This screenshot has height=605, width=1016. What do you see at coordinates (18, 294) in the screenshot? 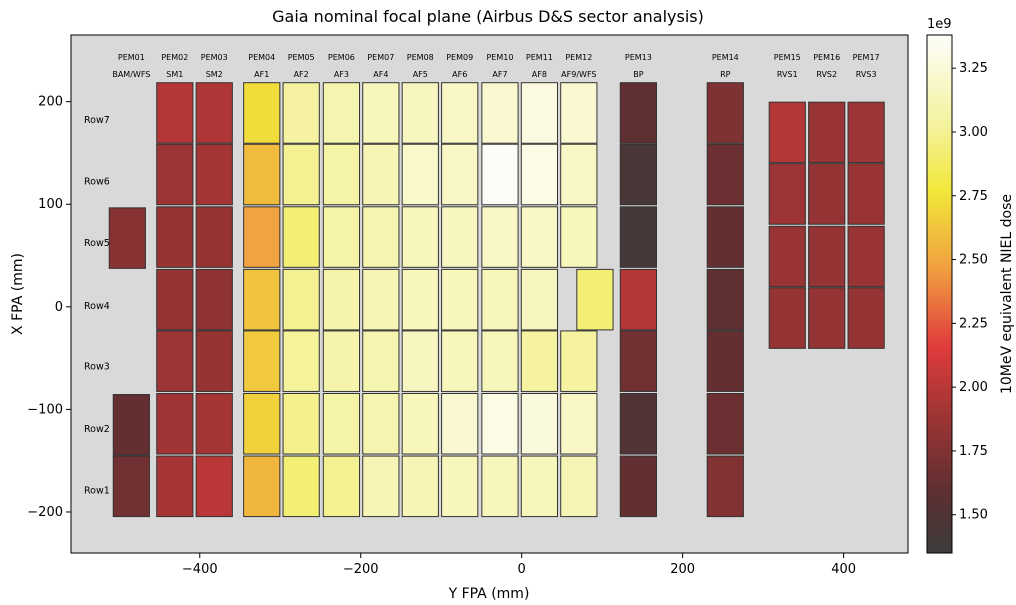
I see `y-axis-label: X FPA (mm)` at bounding box center [18, 294].